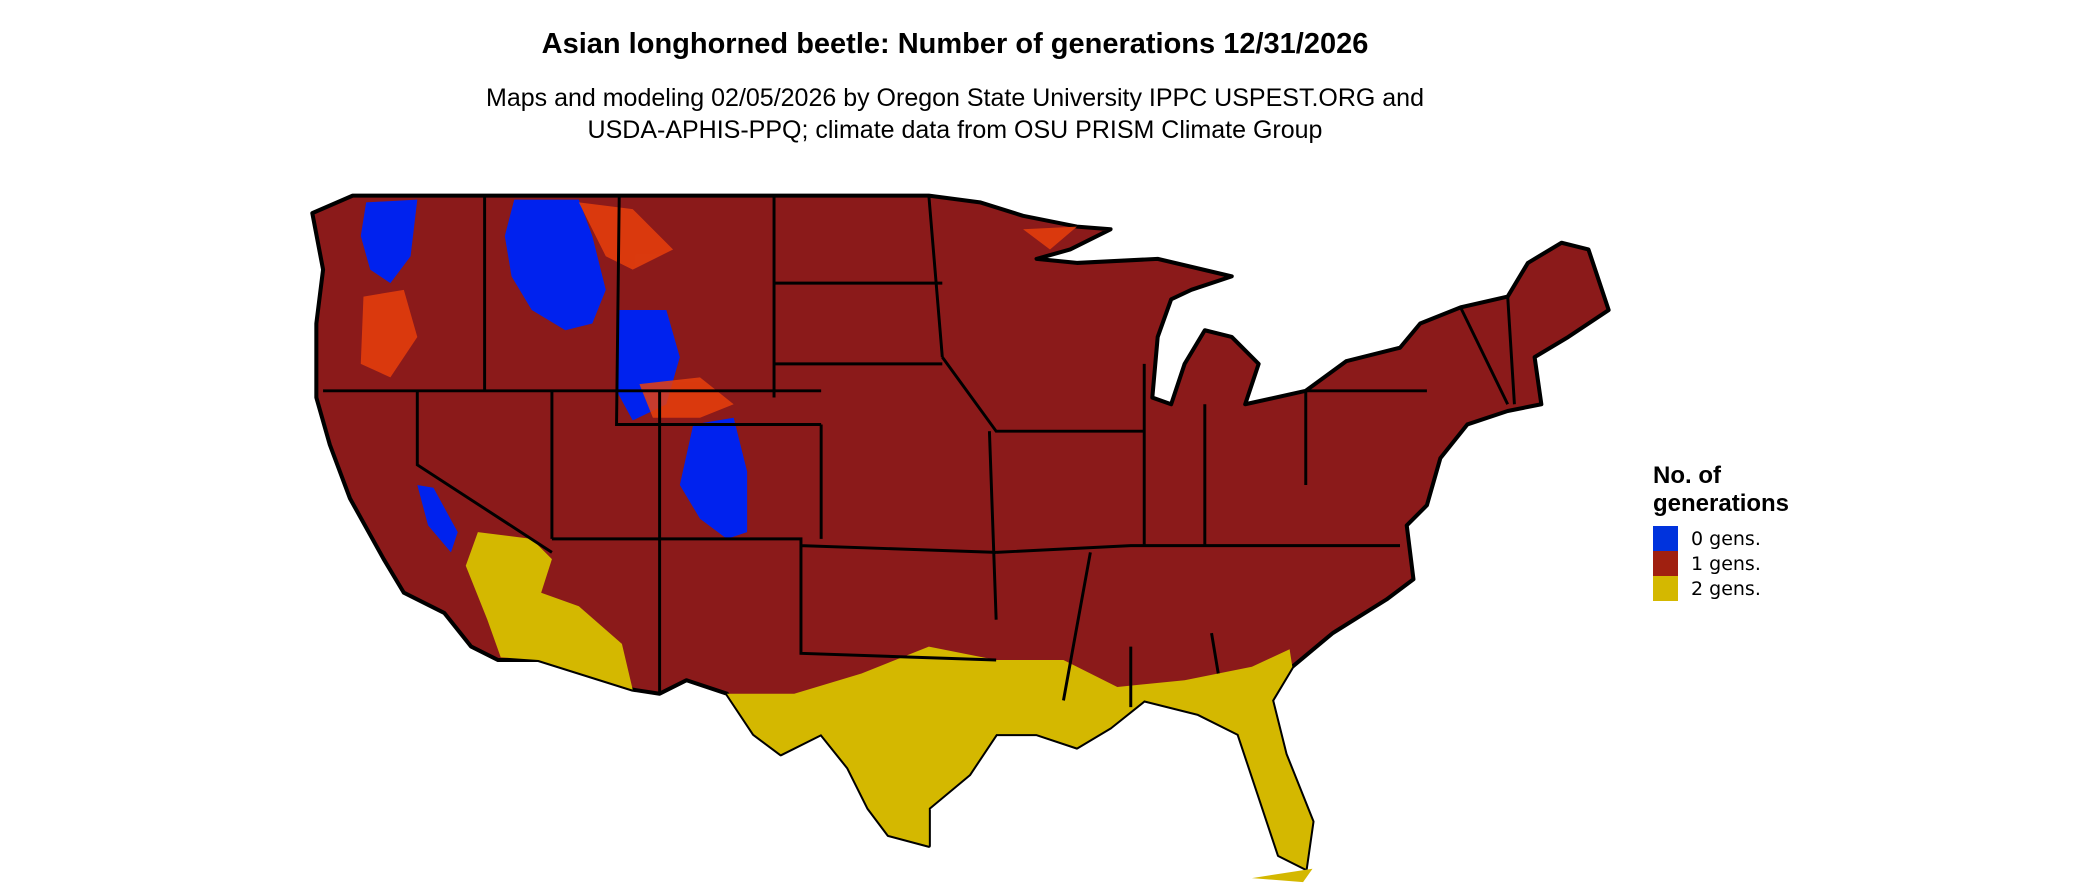 Image resolution: width=2100 pixels, height=892 pixels. I want to click on legend-swatch-yellow, so click(1665, 588).